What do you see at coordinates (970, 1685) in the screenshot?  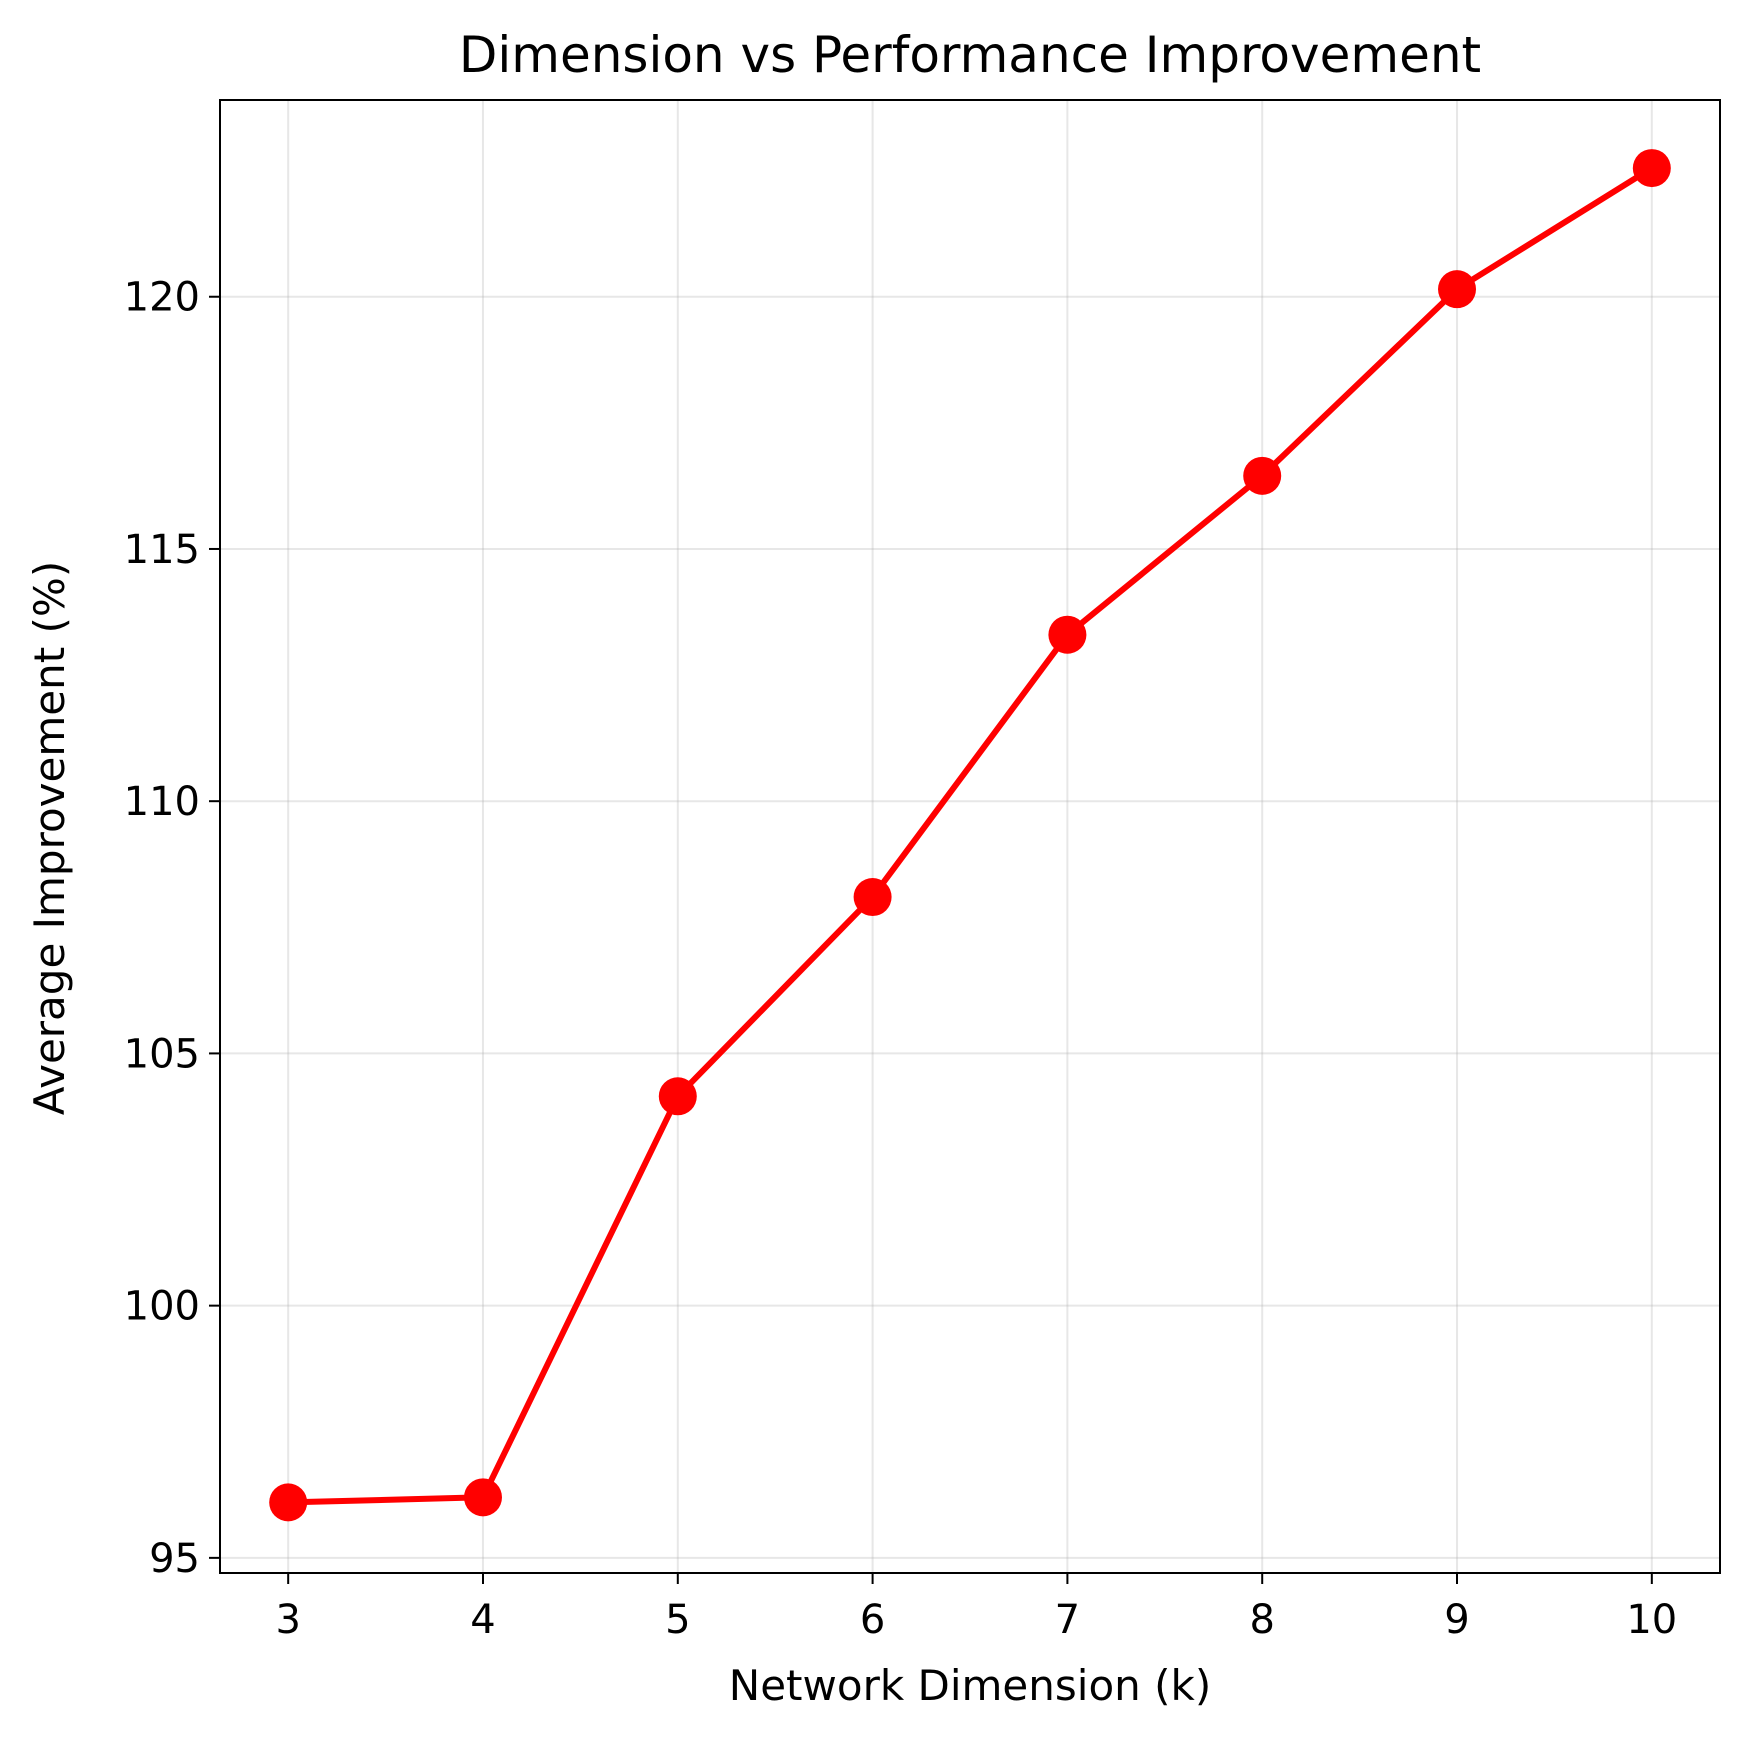 I see `x-axis-label: Network Dimension (k)` at bounding box center [970, 1685].